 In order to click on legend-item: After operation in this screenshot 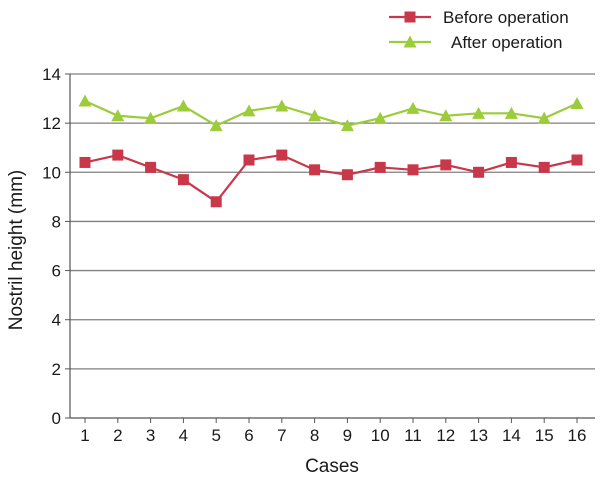, I will do `click(476, 42)`.